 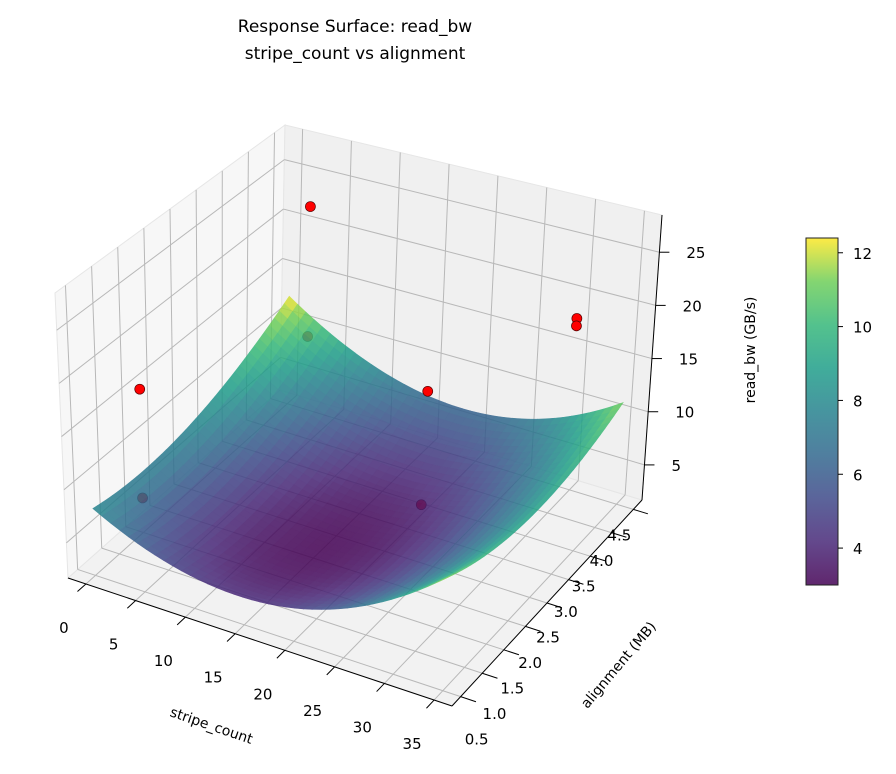 I want to click on z-tick-label: 5, so click(x=676, y=466).